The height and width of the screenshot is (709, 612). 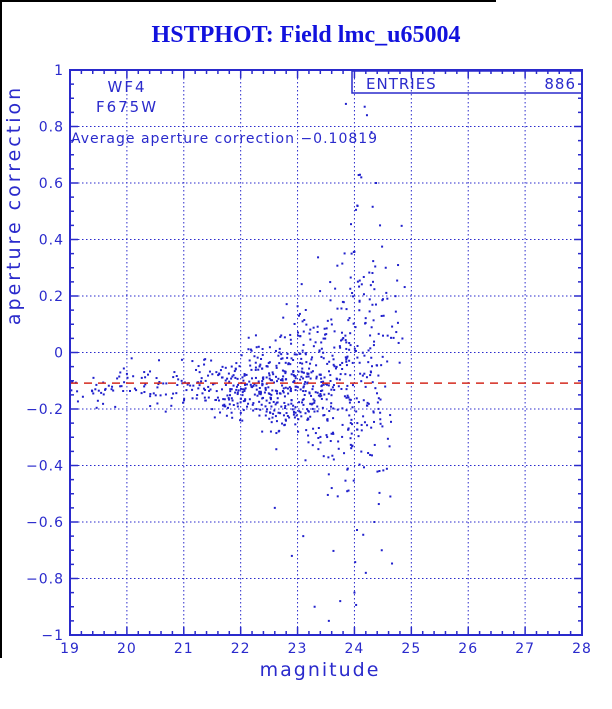 I want to click on svg-text: 28, so click(x=582, y=649).